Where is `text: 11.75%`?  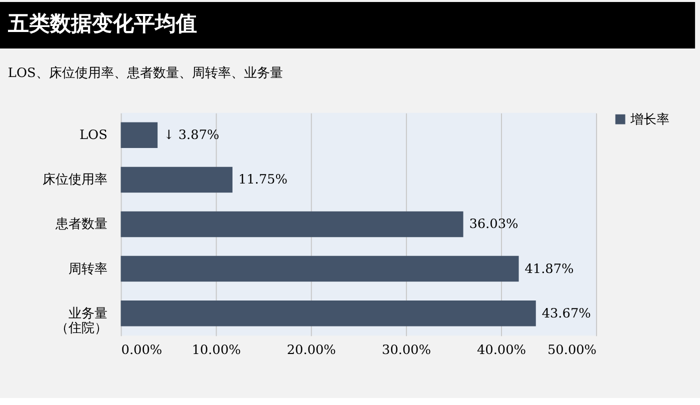 text: 11.75% is located at coordinates (263, 180).